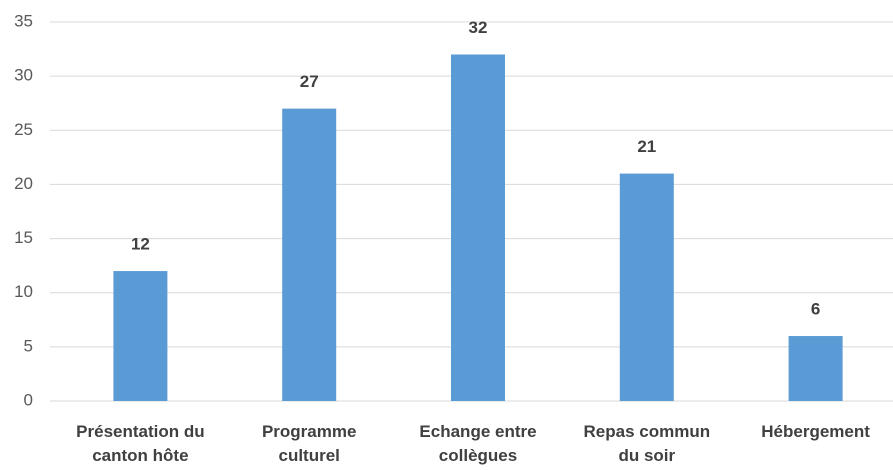 This screenshot has height=470, width=893. What do you see at coordinates (478, 27) in the screenshot?
I see `data-label: 32` at bounding box center [478, 27].